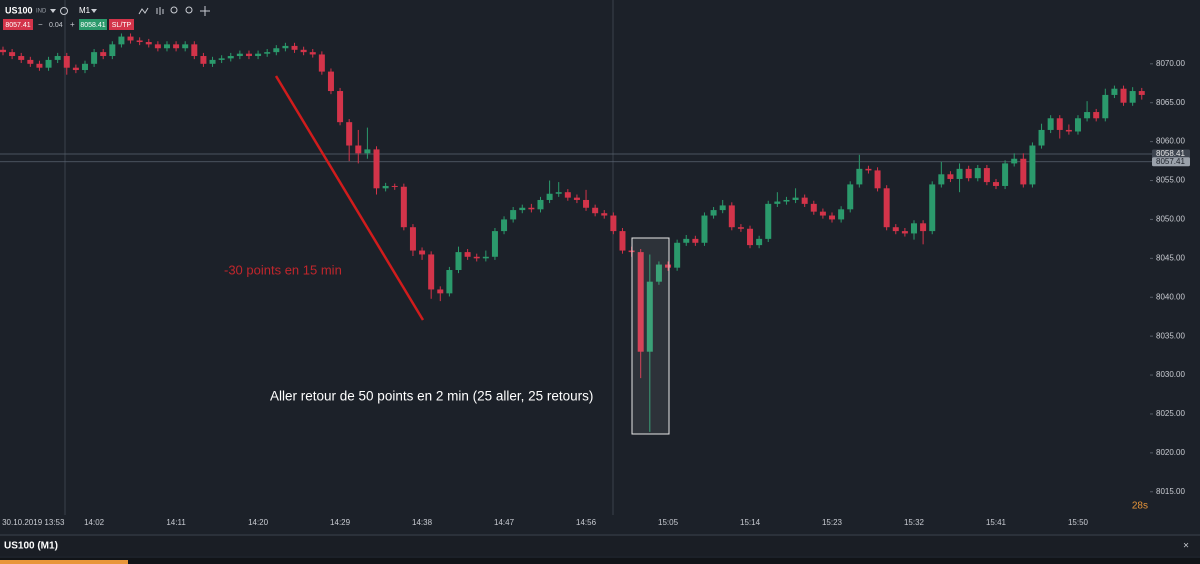  Describe the element at coordinates (914, 522) in the screenshot. I see `x-tick-label: 15:32` at that location.